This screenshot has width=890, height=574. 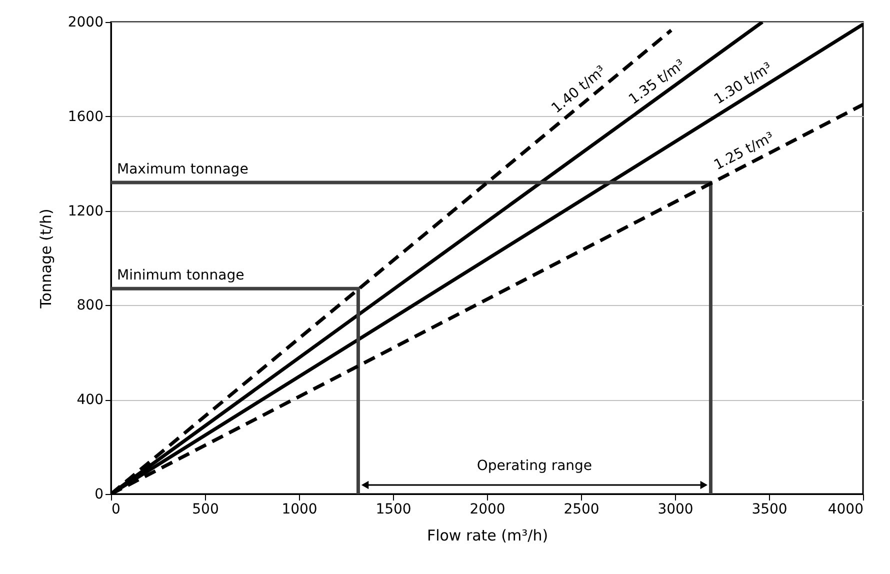 What do you see at coordinates (86, 22) in the screenshot?
I see `y-tick-label: 2000` at bounding box center [86, 22].